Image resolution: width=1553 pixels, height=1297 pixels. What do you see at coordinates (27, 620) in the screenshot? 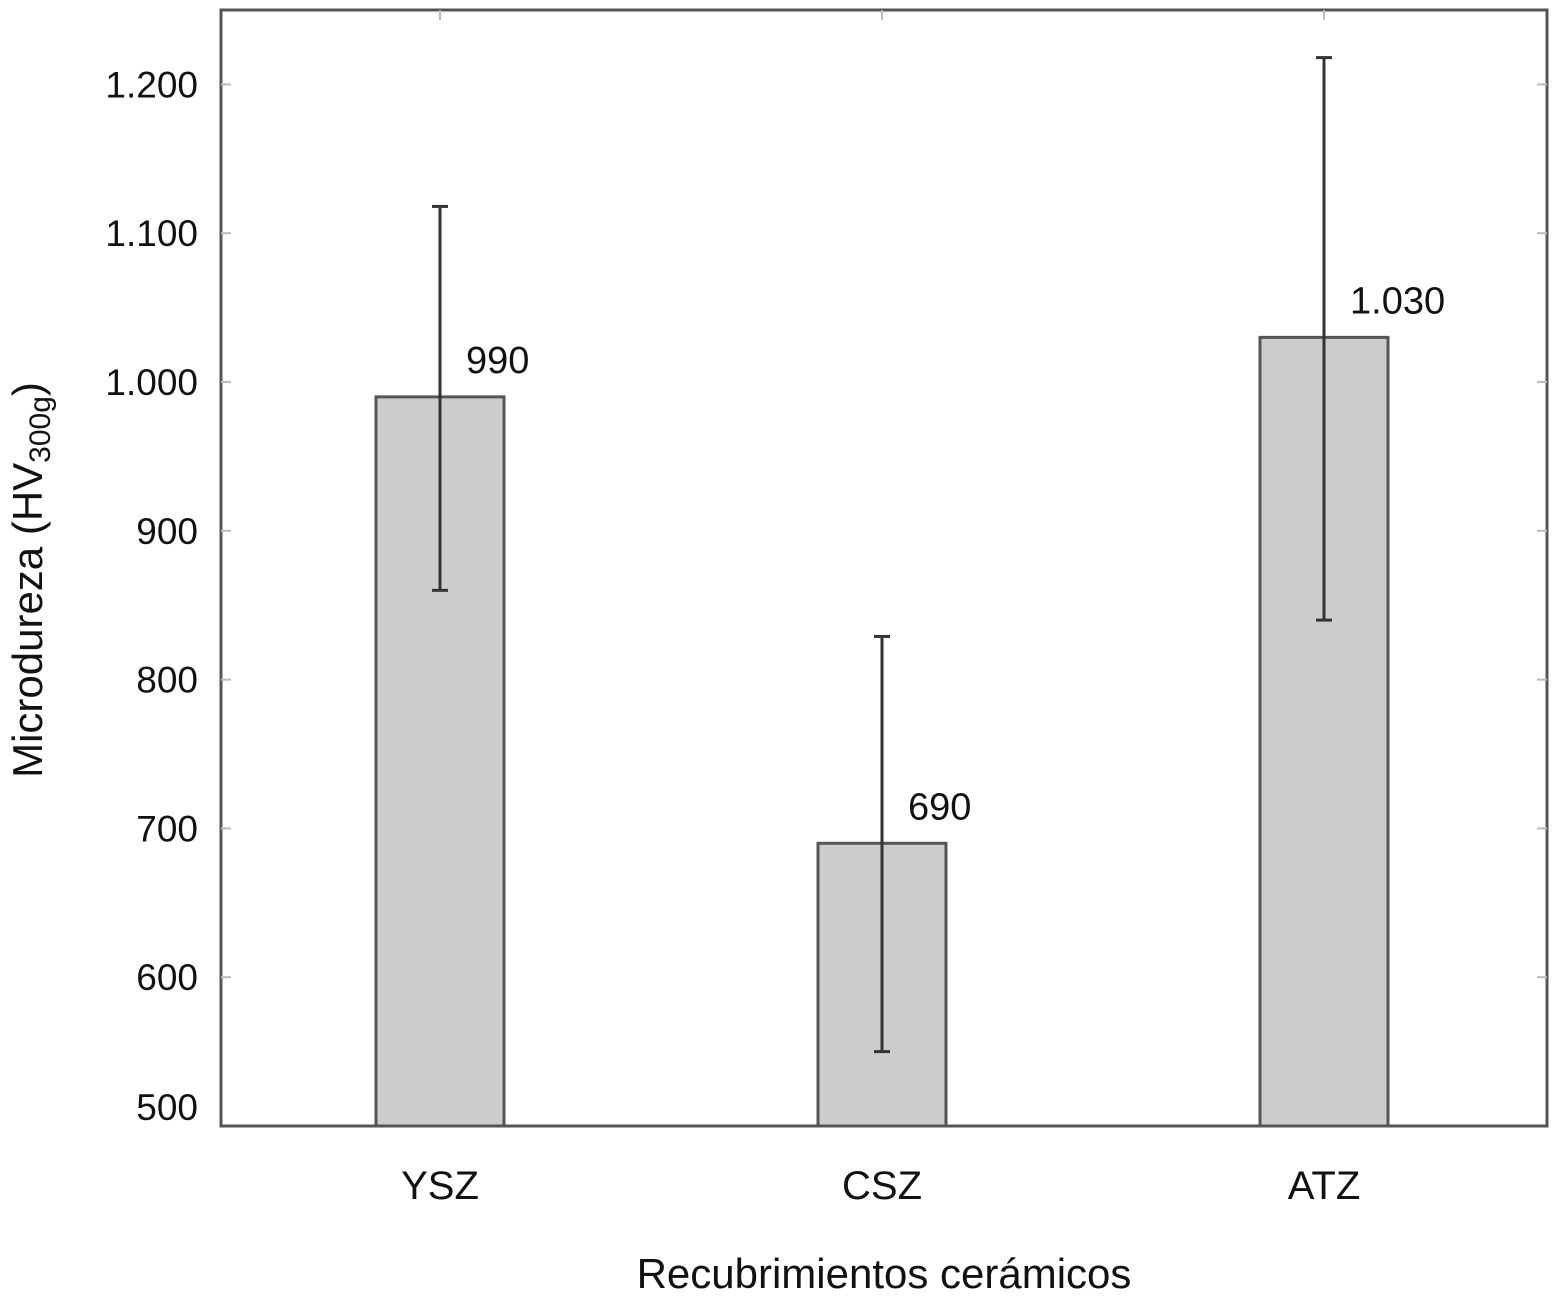
I see `y-axis-title-main: Microdureza (HV` at bounding box center [27, 620].